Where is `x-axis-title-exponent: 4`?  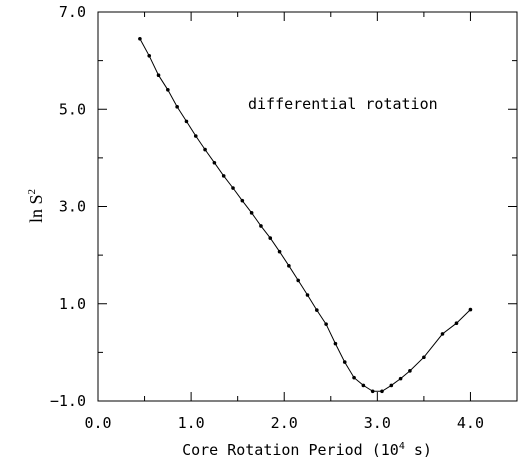 x-axis-title-exponent: 4 is located at coordinates (402, 446).